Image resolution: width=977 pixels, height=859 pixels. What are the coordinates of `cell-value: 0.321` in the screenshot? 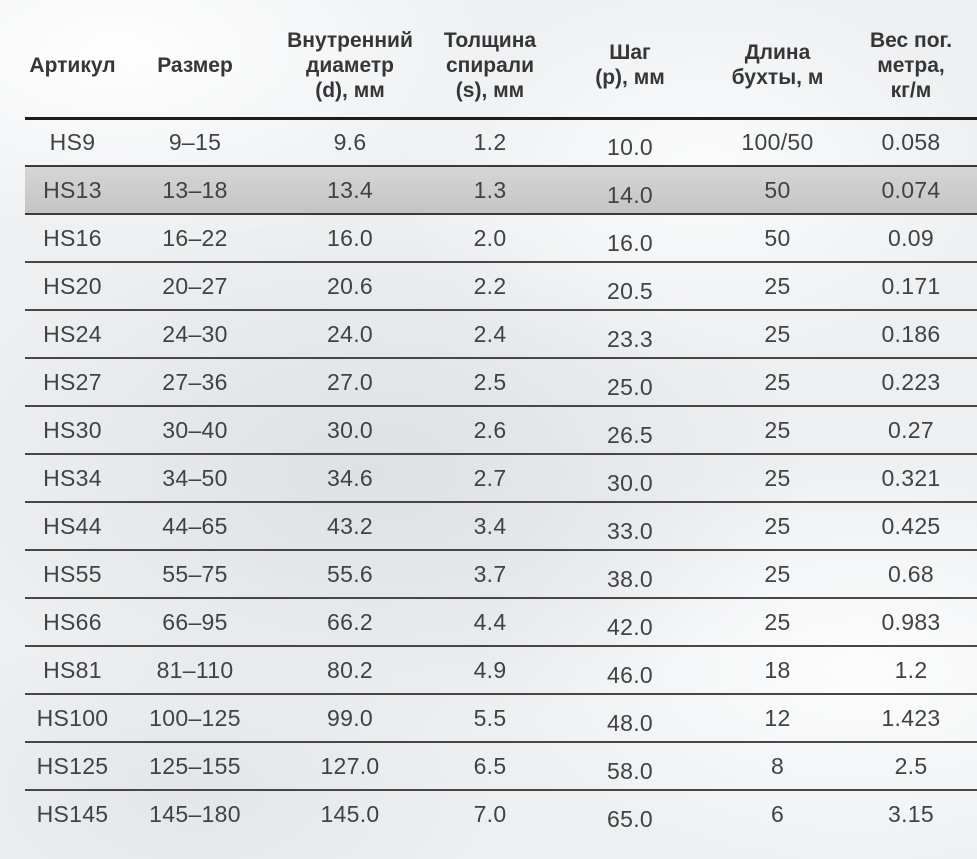 It's located at (911, 477).